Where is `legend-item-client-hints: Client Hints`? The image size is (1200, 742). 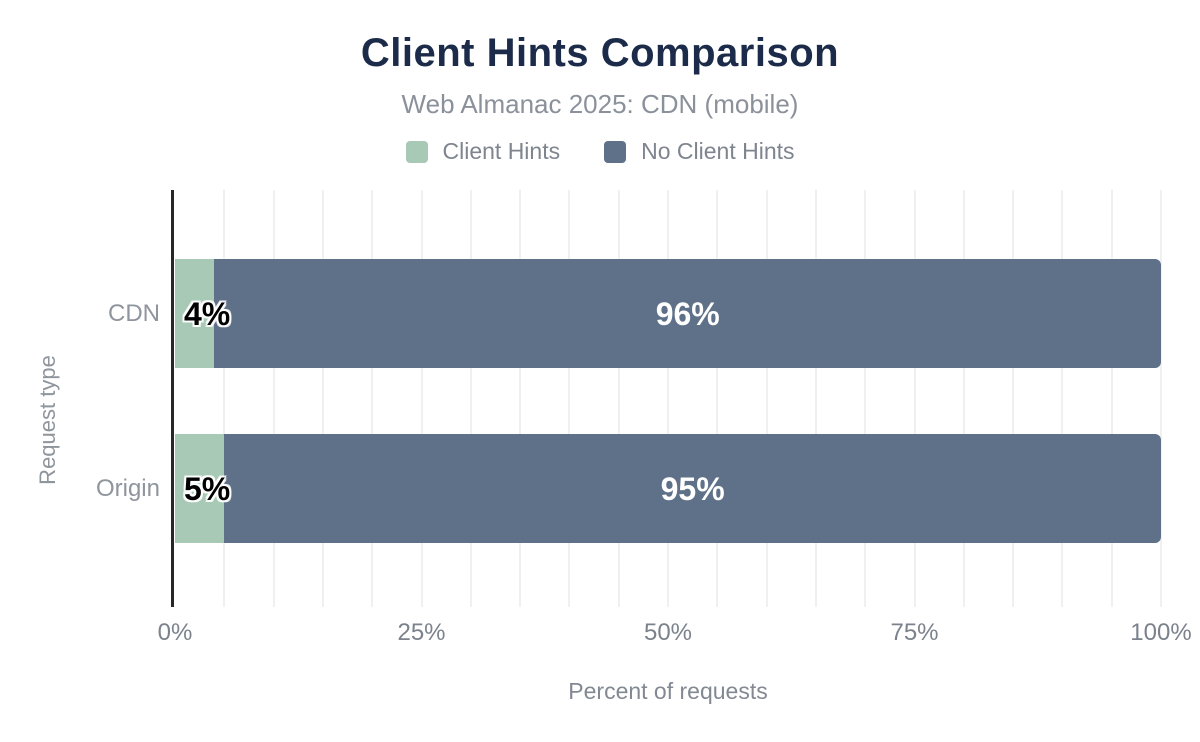
legend-item-client-hints: Client Hints is located at coordinates (483, 151).